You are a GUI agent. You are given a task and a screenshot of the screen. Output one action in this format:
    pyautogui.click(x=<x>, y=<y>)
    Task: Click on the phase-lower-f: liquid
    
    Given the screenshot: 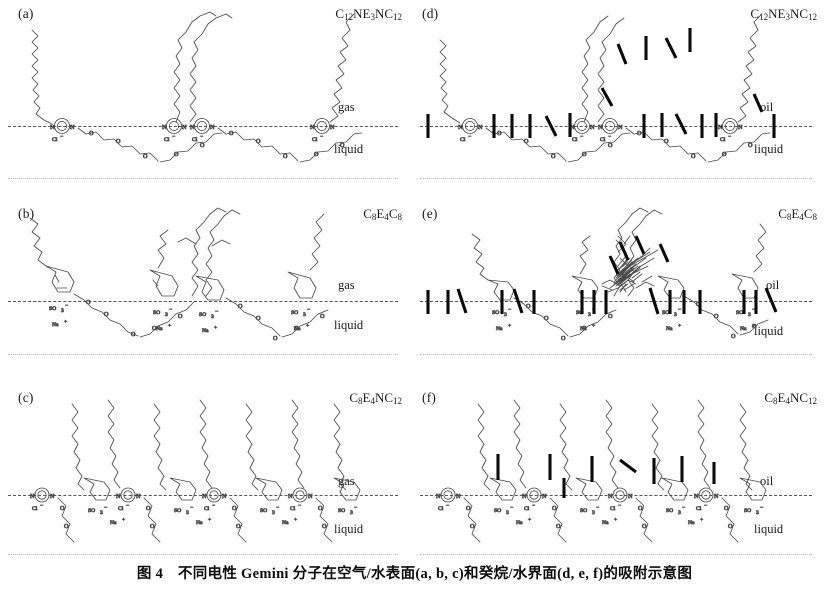 What is the action you would take?
    pyautogui.click(x=769, y=529)
    